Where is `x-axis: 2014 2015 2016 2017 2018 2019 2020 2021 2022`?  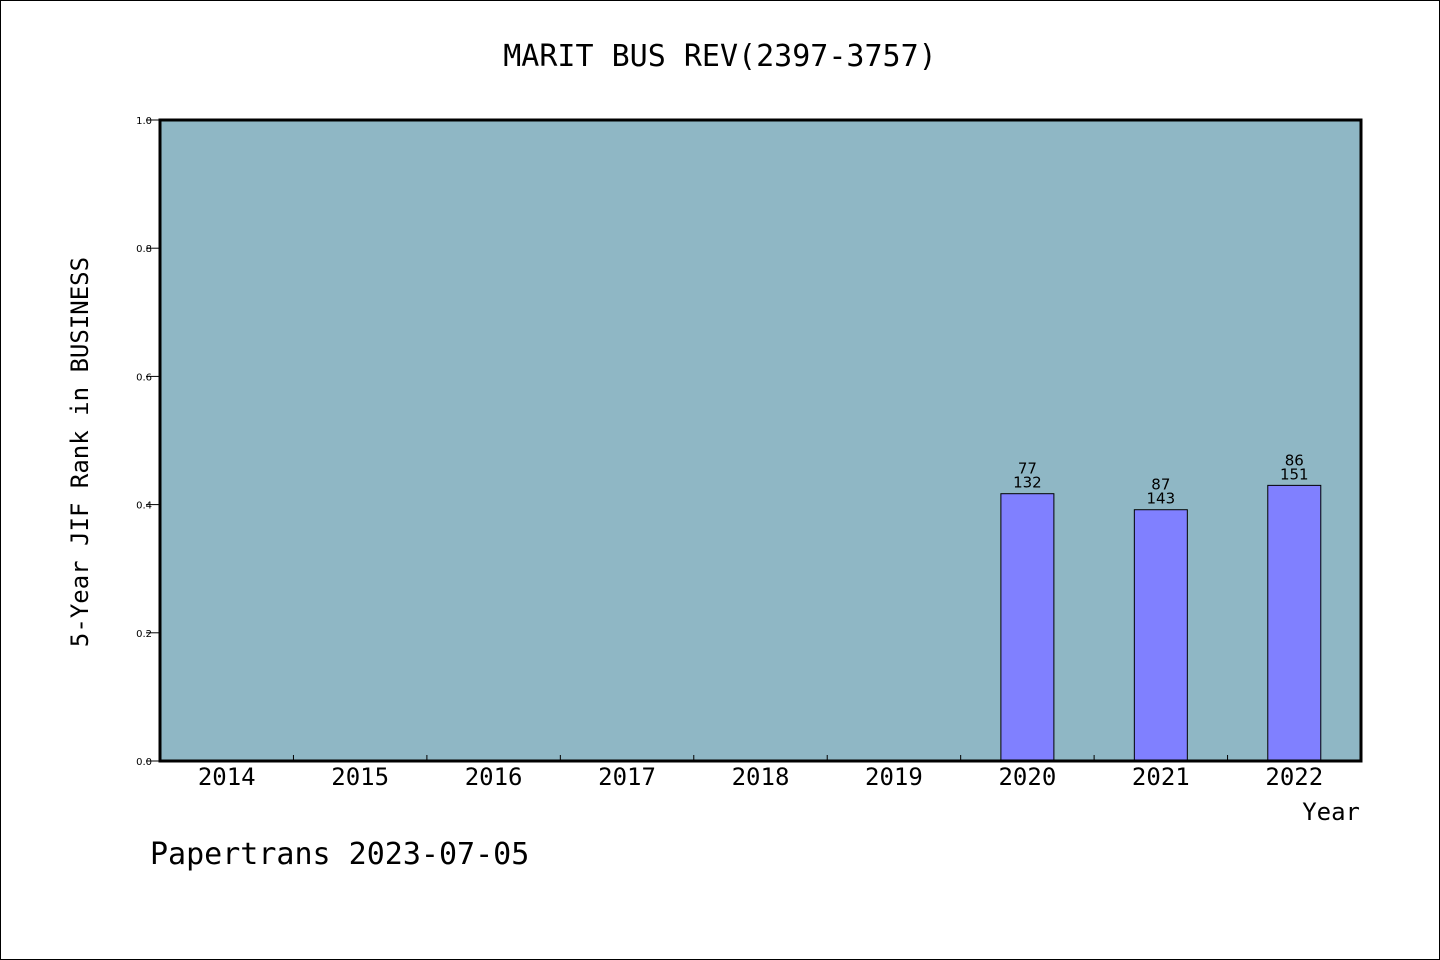 x-axis: 2014 2015 2016 2017 2018 2019 2020 2021 2022 is located at coordinates (760, 773).